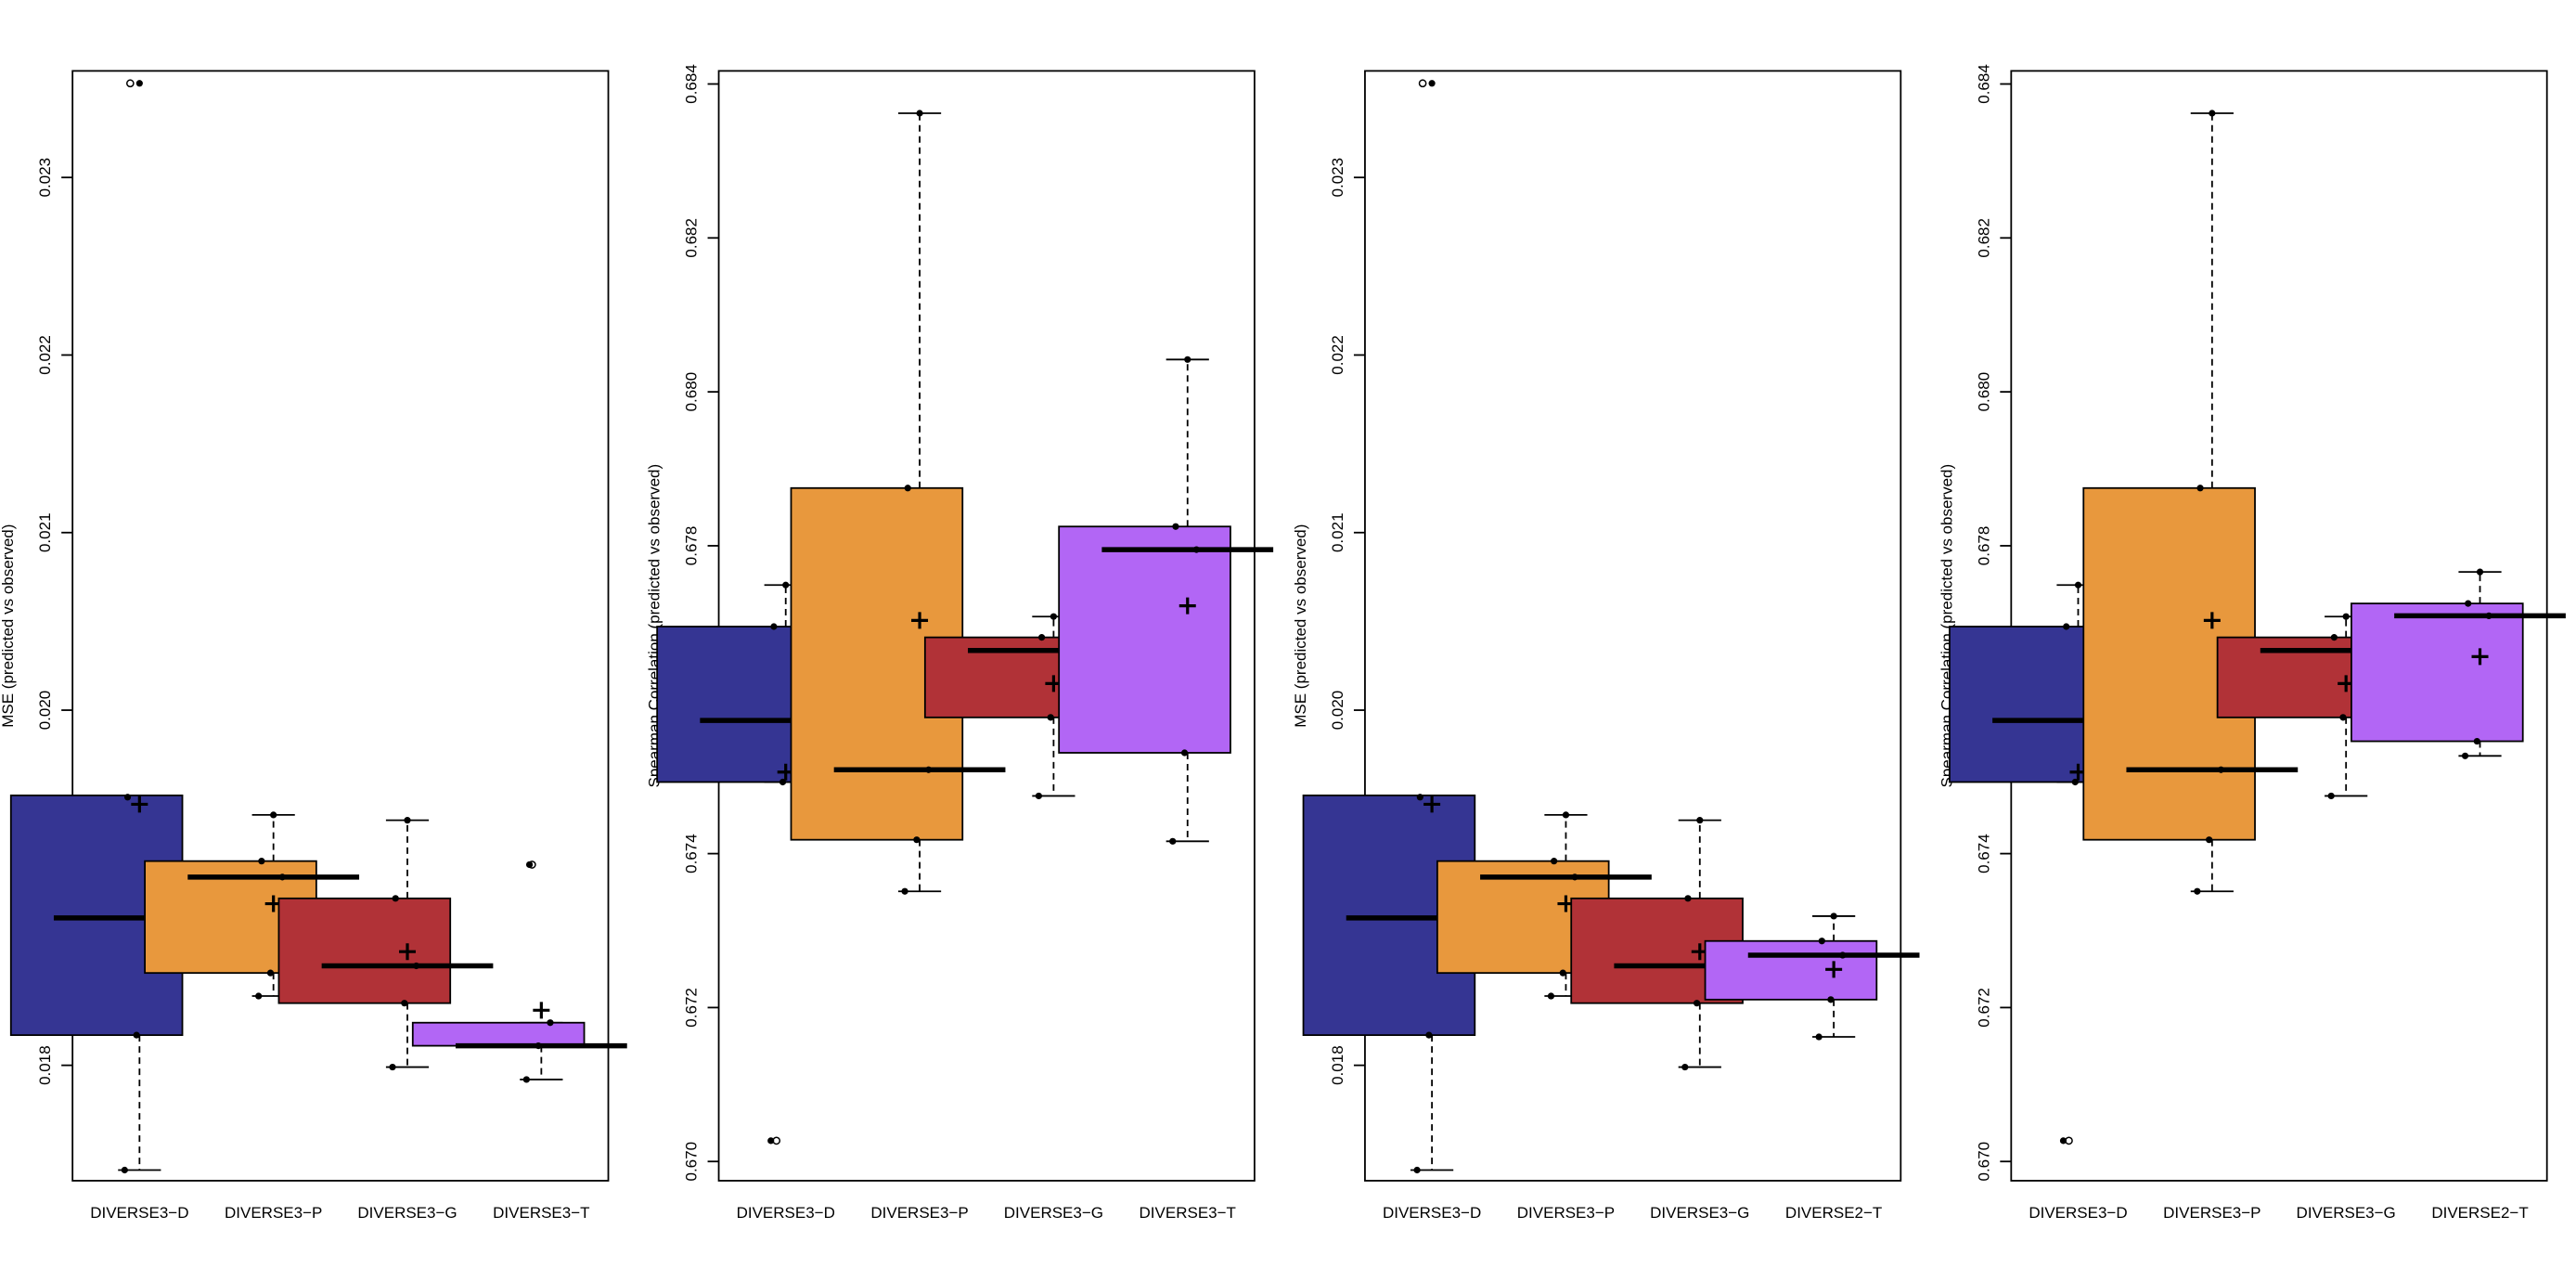 This screenshot has width=2576, height=1268. What do you see at coordinates (1983, 1008) in the screenshot?
I see `y-tick-label: 0.672` at bounding box center [1983, 1008].